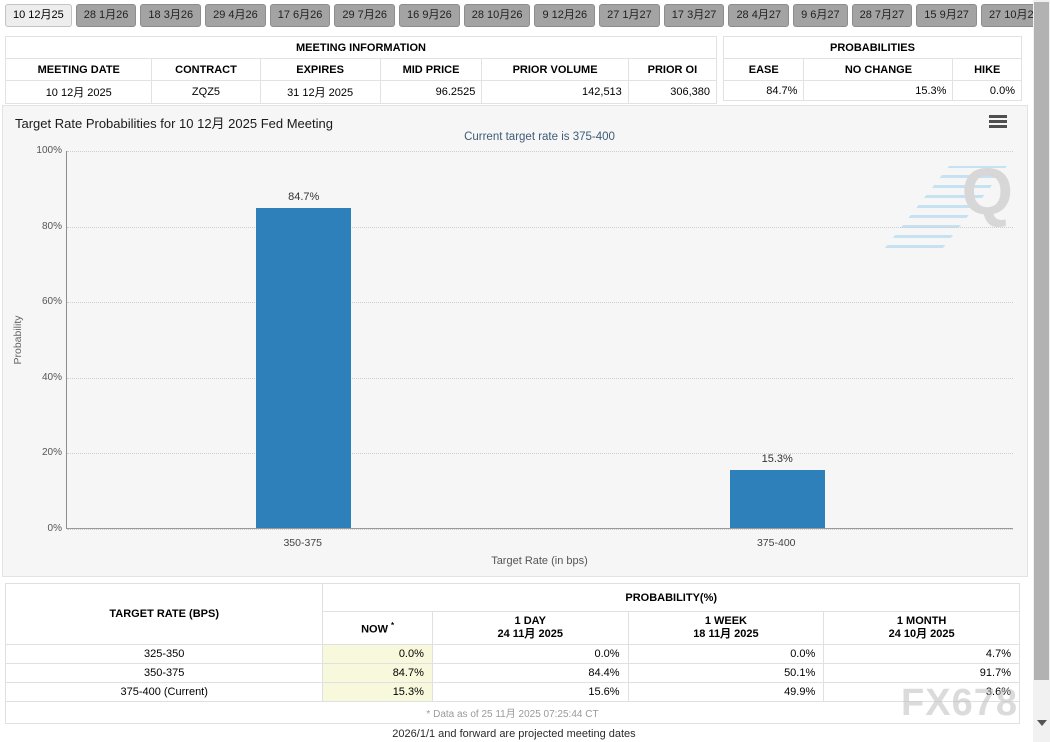 The image size is (1050, 742). What do you see at coordinates (206, 92) in the screenshot?
I see `contract-value: ZQZ5` at bounding box center [206, 92].